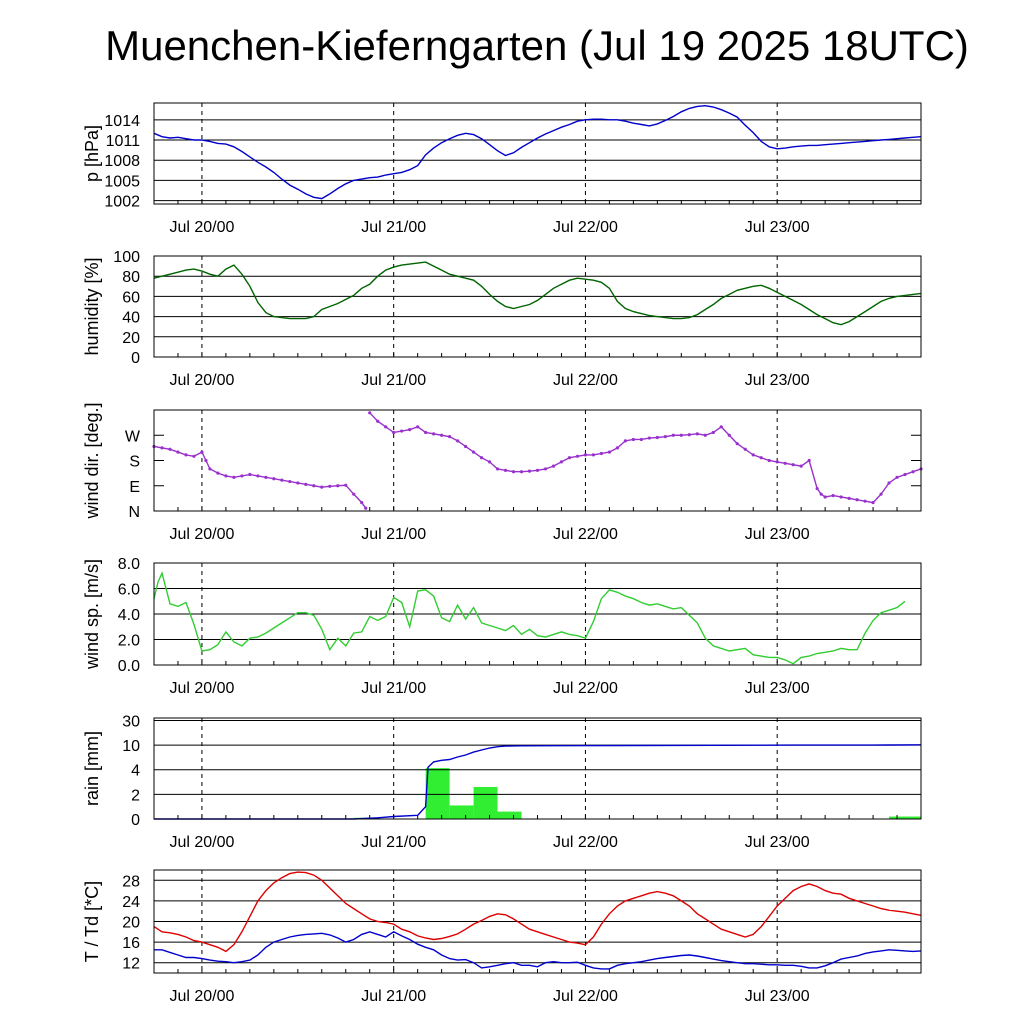 The height and width of the screenshot is (1024, 1024). I want to click on xtick-label-temperature-2: Jul 22/00, so click(585, 996).